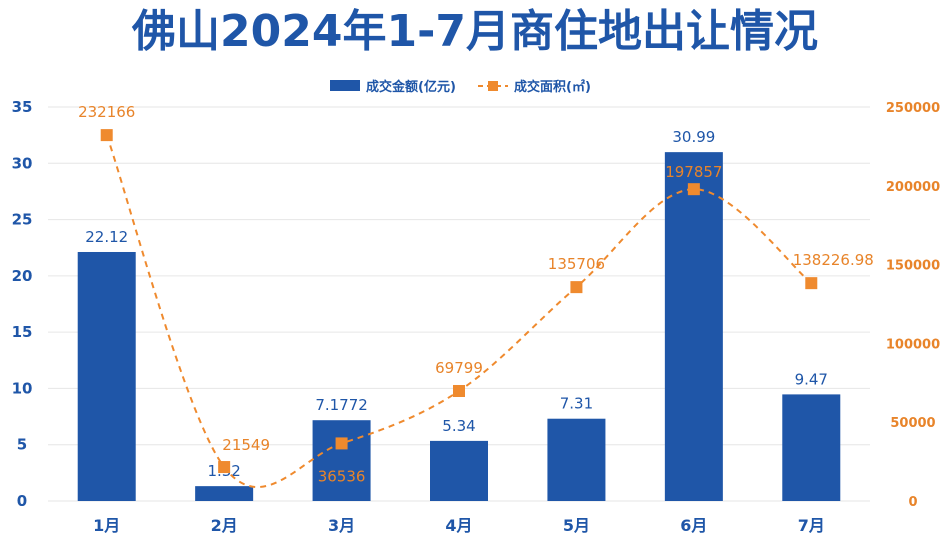 This screenshot has width=950, height=550. What do you see at coordinates (22, 107) in the screenshot?
I see `y-left-tick-label: 35` at bounding box center [22, 107].